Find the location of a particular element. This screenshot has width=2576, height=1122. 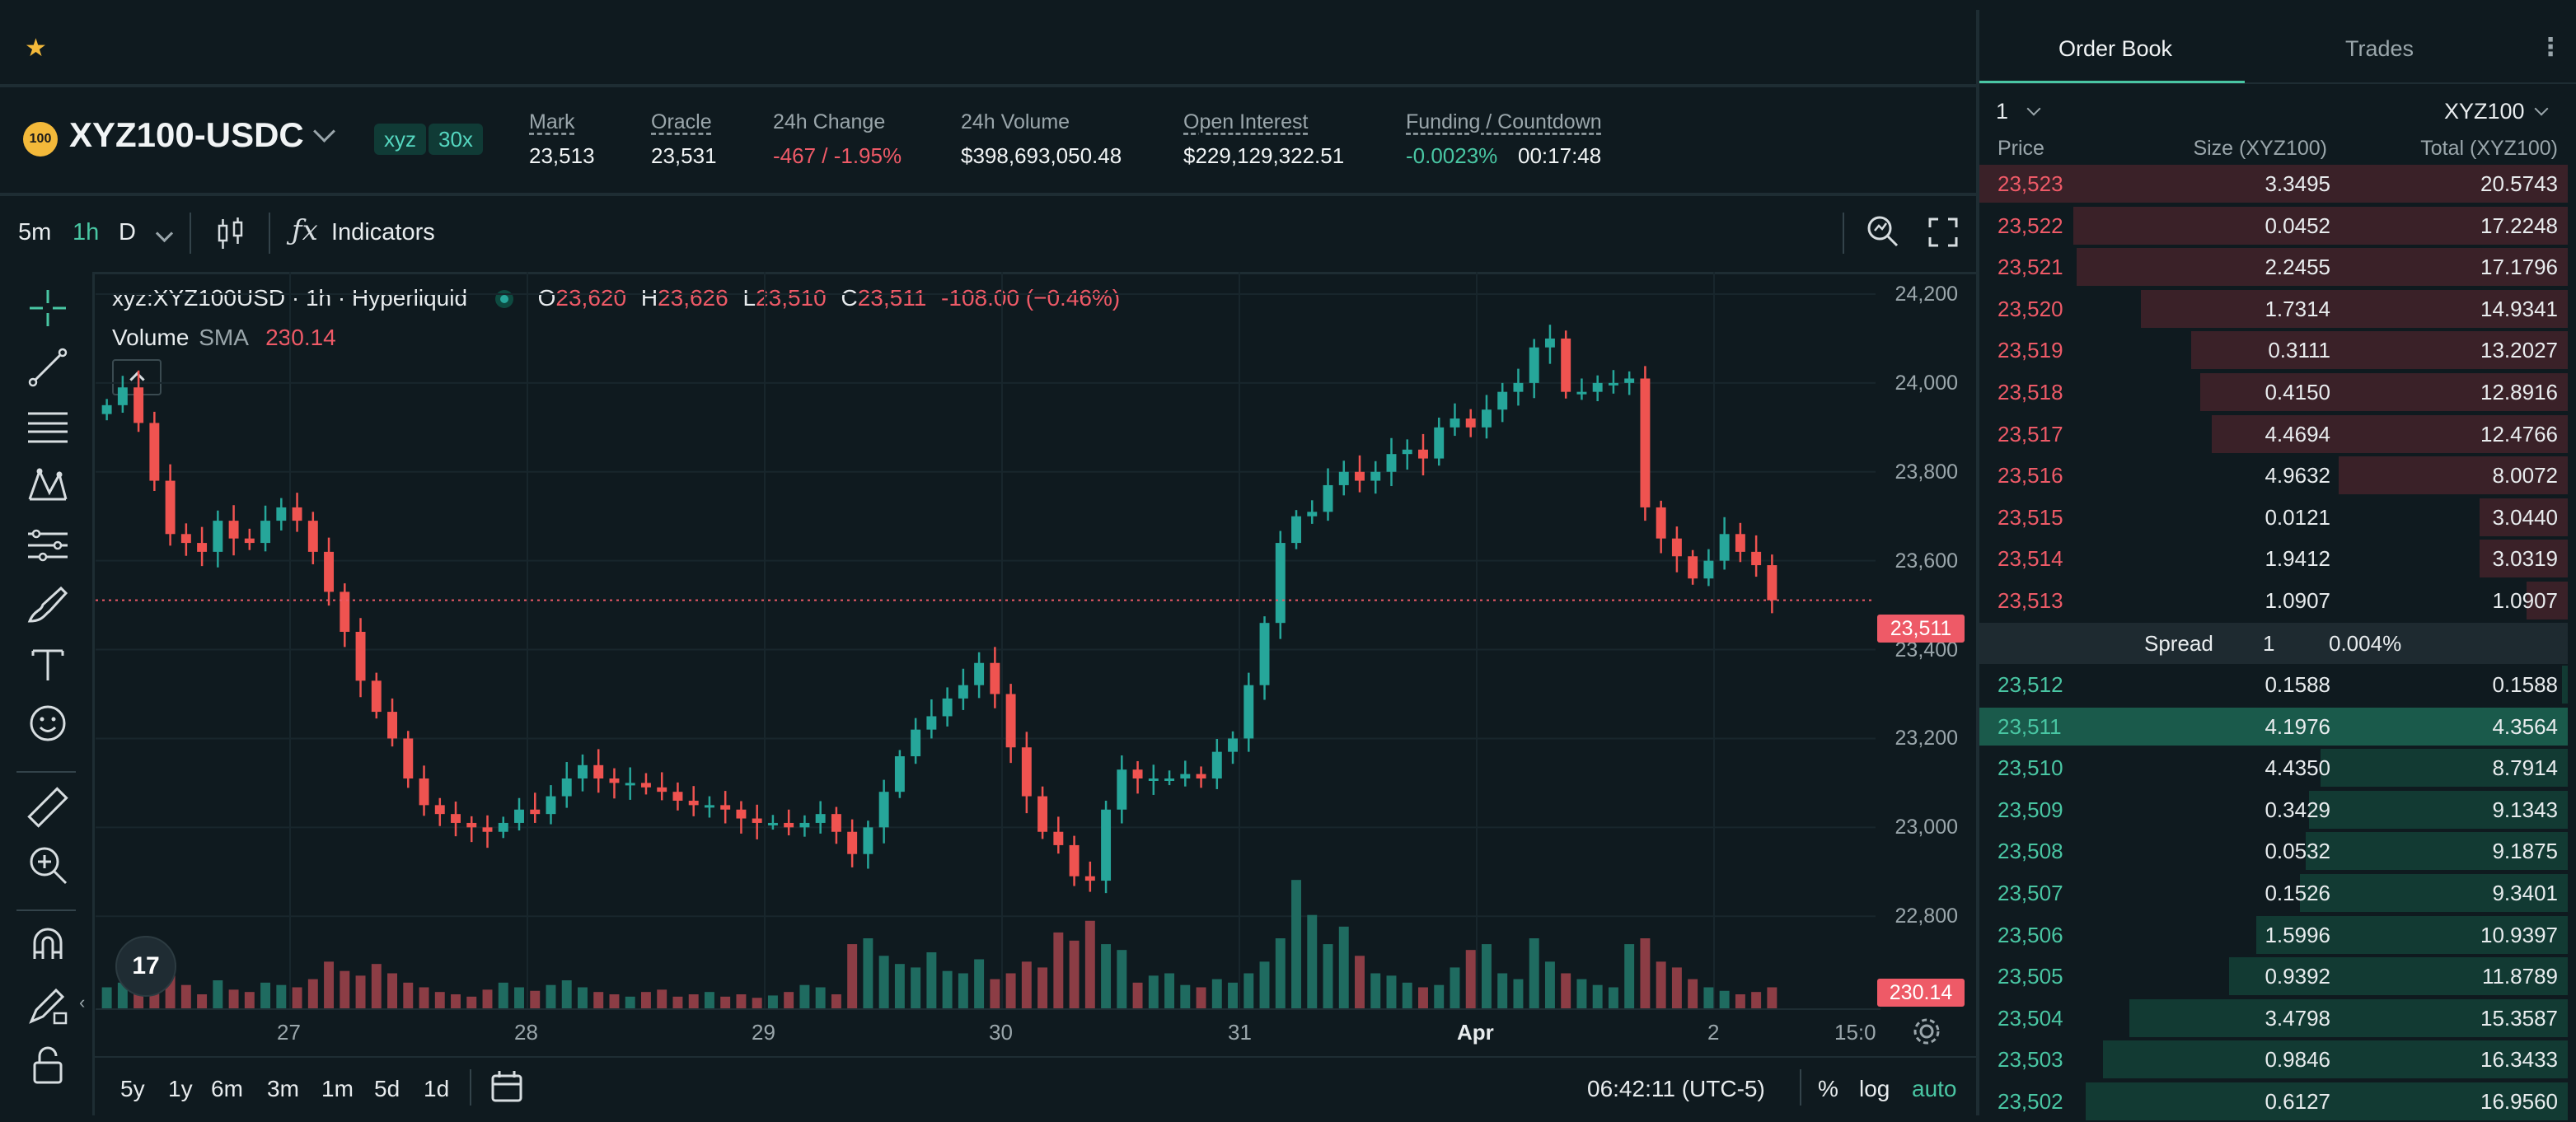

bid-row: 23,508 0.0532 9.1875 is located at coordinates (2273, 851).